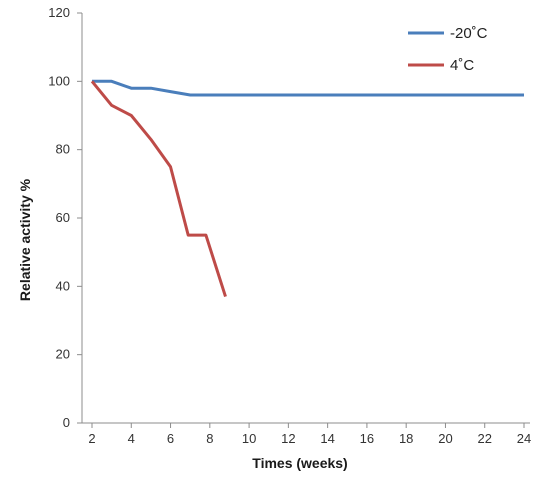  What do you see at coordinates (91, 438) in the screenshot?
I see `x-tick-label: 2` at bounding box center [91, 438].